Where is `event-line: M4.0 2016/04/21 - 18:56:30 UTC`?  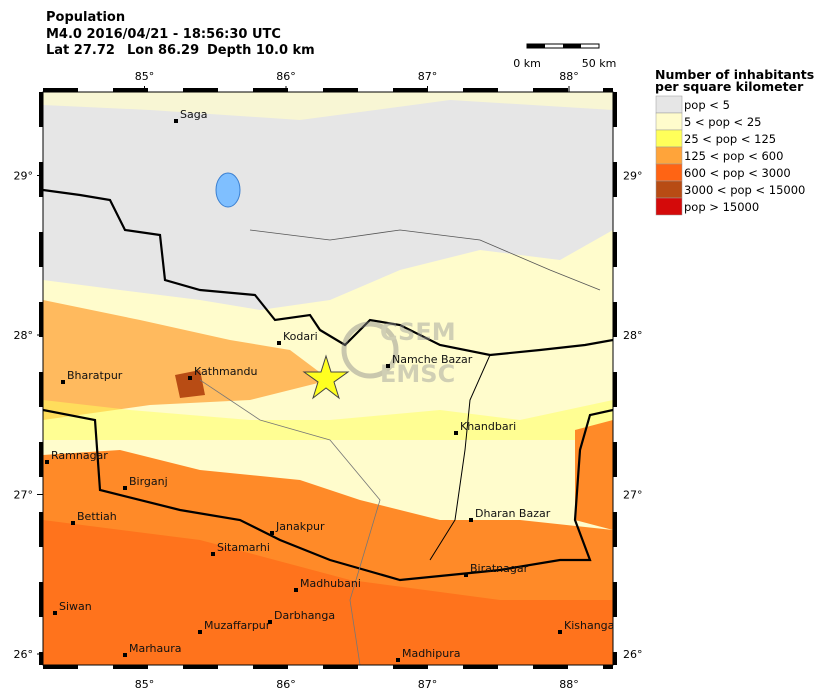 event-line: M4.0 2016/04/21 - 18:56:30 UTC is located at coordinates (163, 34).